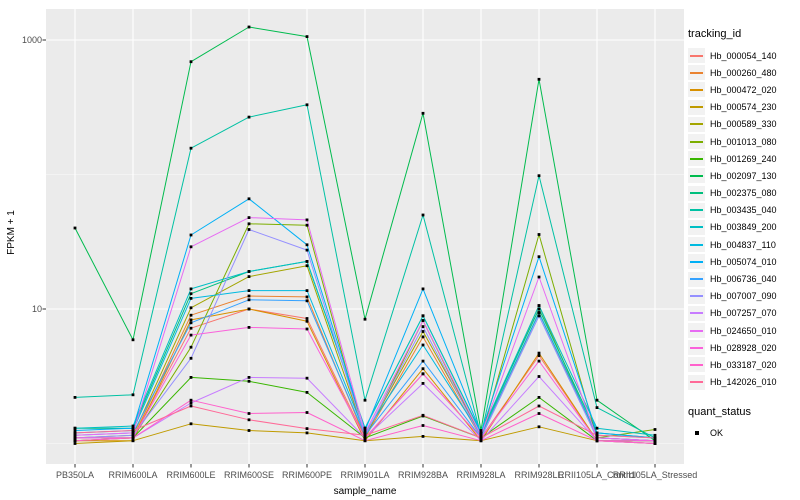  What do you see at coordinates (744, 313) in the screenshot?
I see `legend-item-Hb_007257_070: Hb_007257_070` at bounding box center [744, 313].